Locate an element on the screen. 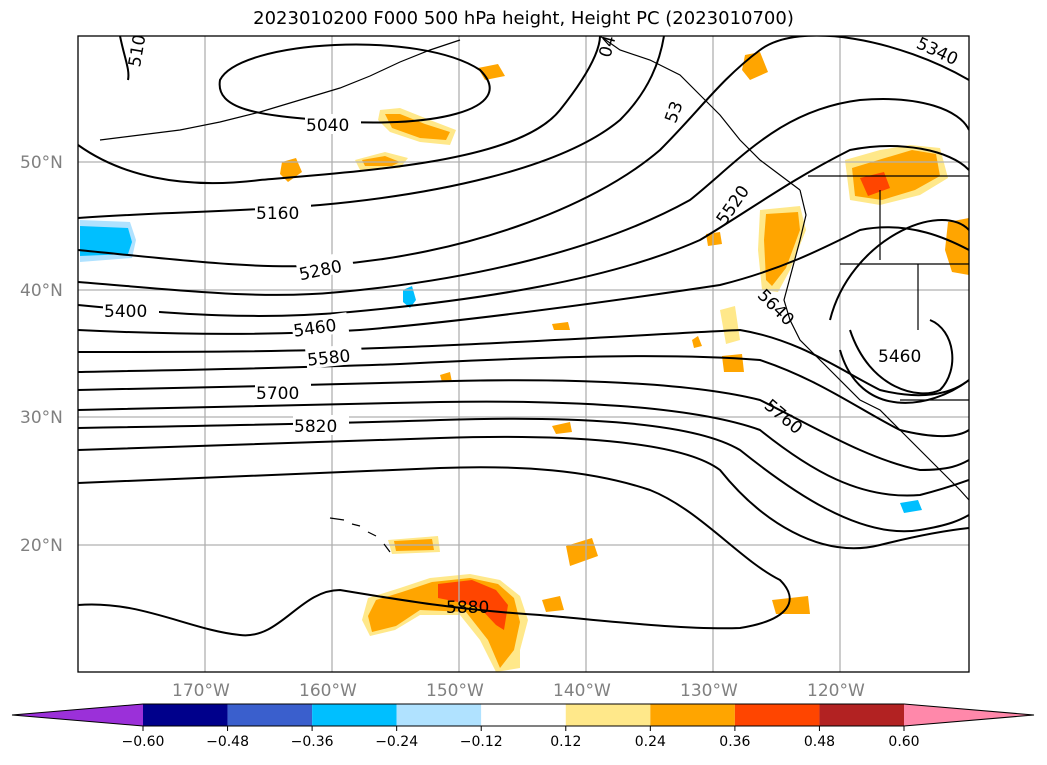 Image resolution: width=1047 pixels, height=765 pixels. colorbar-extend-max is located at coordinates (969, 715).